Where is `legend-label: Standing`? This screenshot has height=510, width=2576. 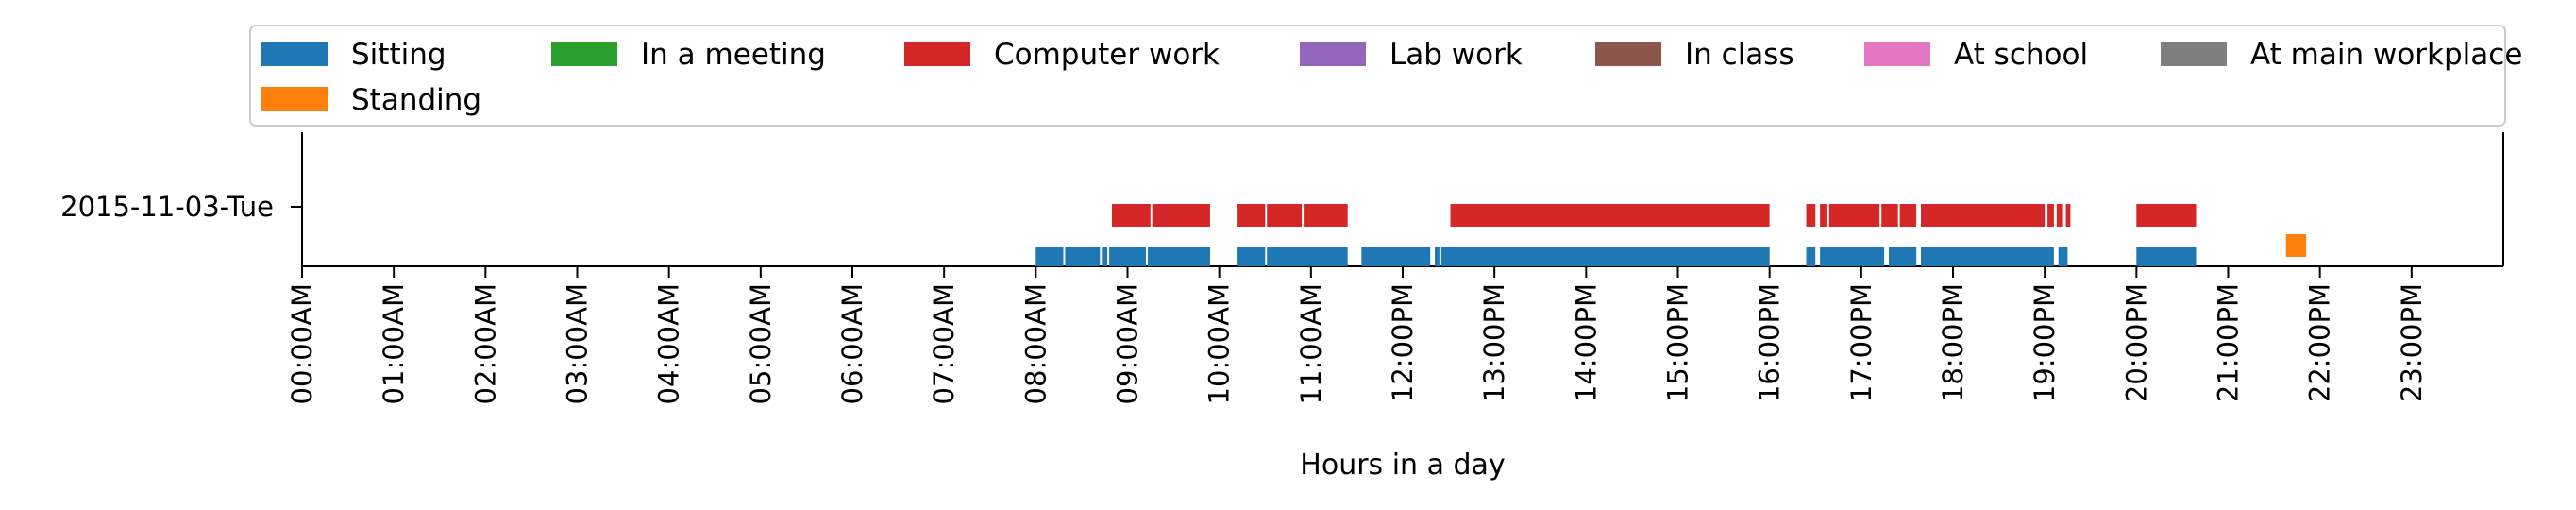 legend-label: Standing is located at coordinates (416, 100).